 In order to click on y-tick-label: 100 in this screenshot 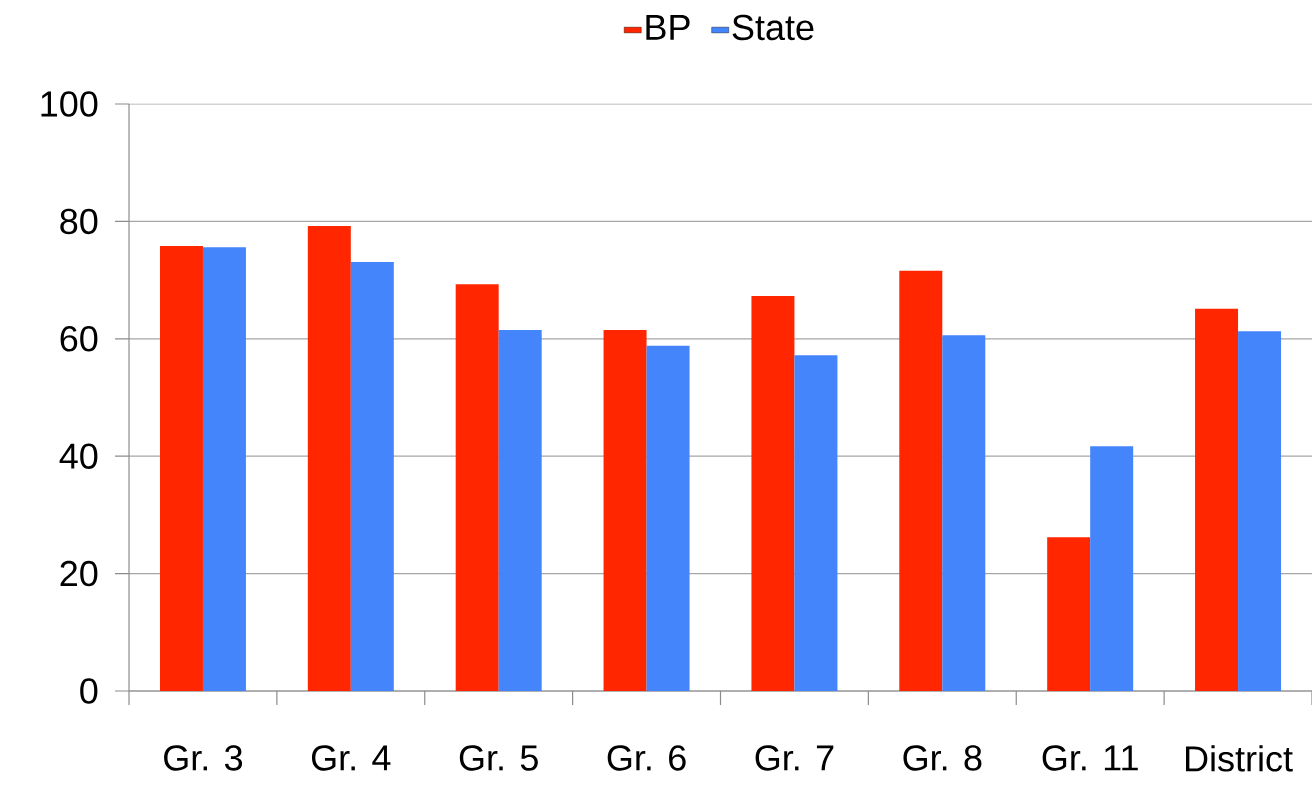, I will do `click(69, 104)`.